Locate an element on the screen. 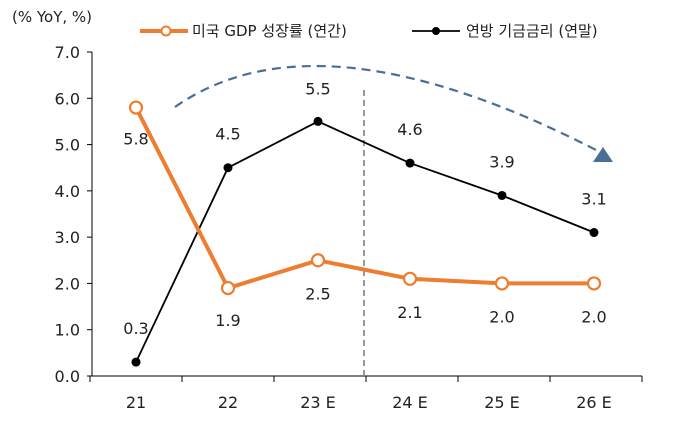 Image resolution: width=678 pixels, height=422 pixels. y-tick-label: 2.0 is located at coordinates (67, 283).